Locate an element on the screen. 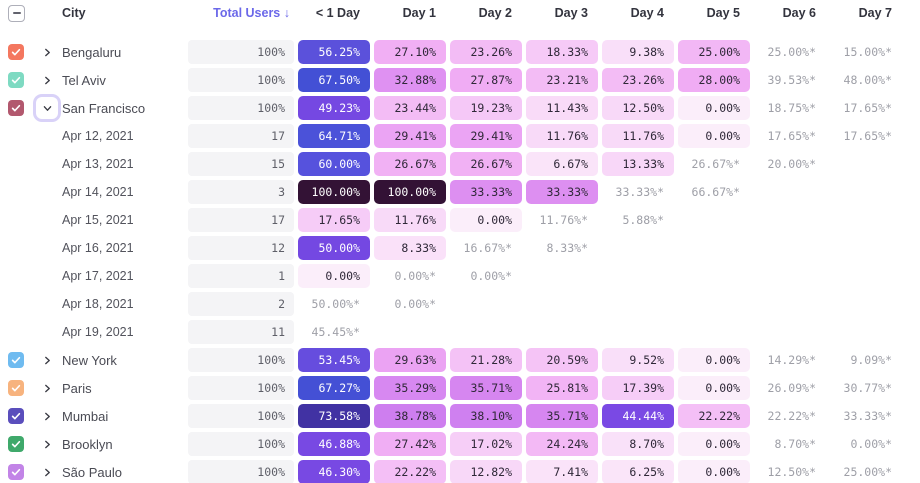 The image size is (920, 483). retention-cell-incomplete: 16.67%* is located at coordinates (487, 248).